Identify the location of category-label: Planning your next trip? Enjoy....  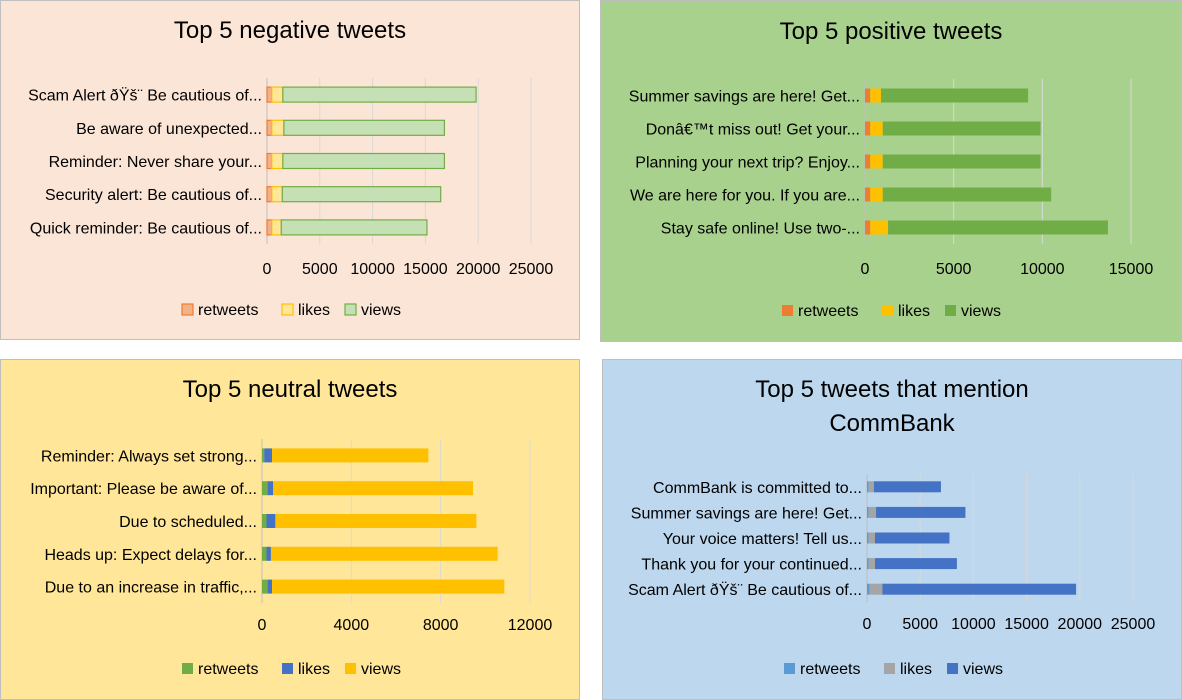
(747, 163).